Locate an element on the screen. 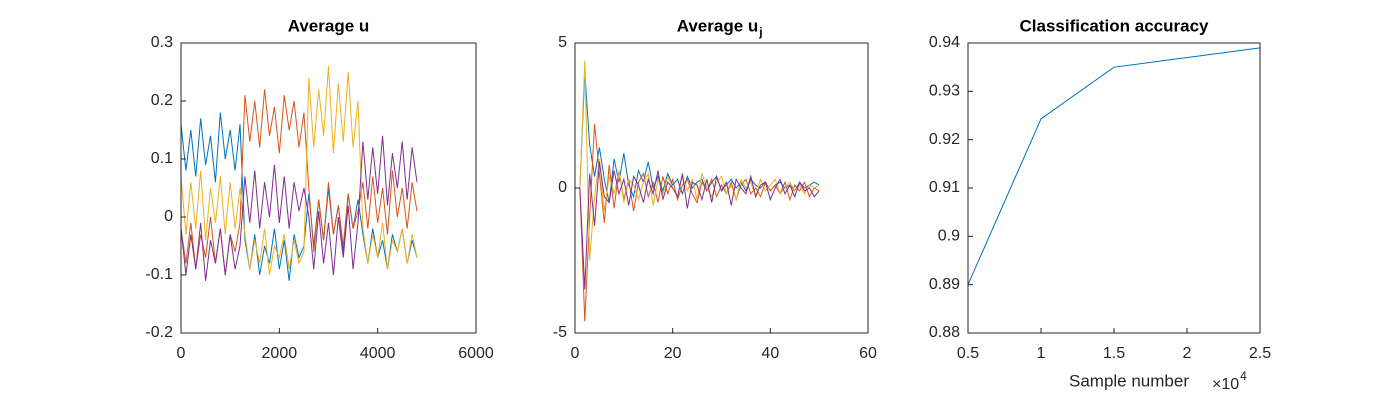 This screenshot has height=400, width=1400. y-tick-label: 0.92 is located at coordinates (944, 139).